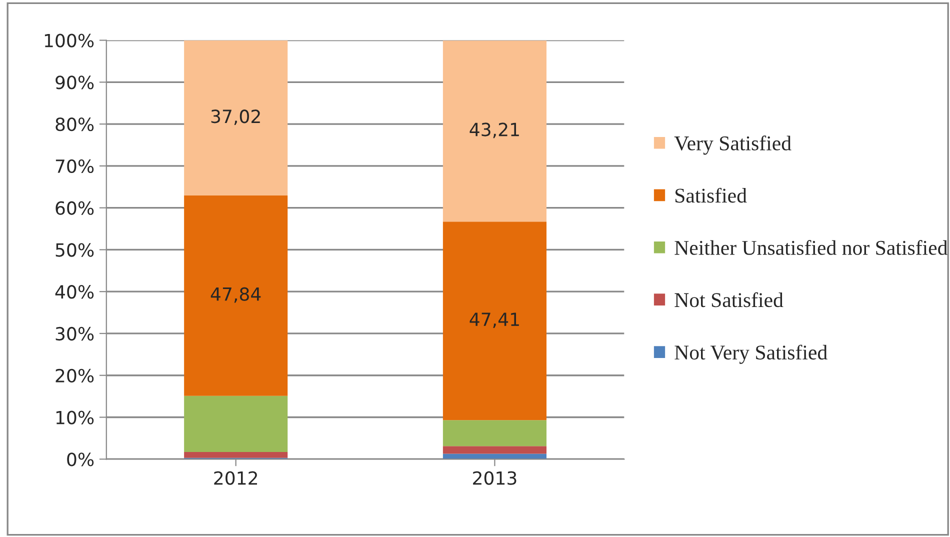 The height and width of the screenshot is (537, 950). What do you see at coordinates (80, 459) in the screenshot?
I see `y-tick-label: 0%` at bounding box center [80, 459].